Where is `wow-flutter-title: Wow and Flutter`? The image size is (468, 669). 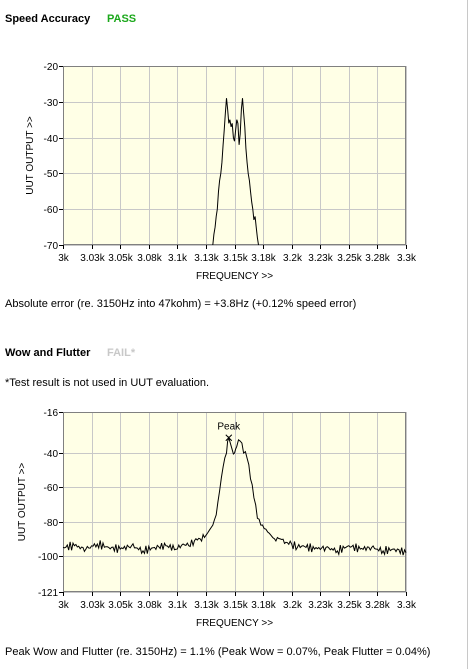 wow-flutter-title: Wow and Flutter is located at coordinates (48, 353).